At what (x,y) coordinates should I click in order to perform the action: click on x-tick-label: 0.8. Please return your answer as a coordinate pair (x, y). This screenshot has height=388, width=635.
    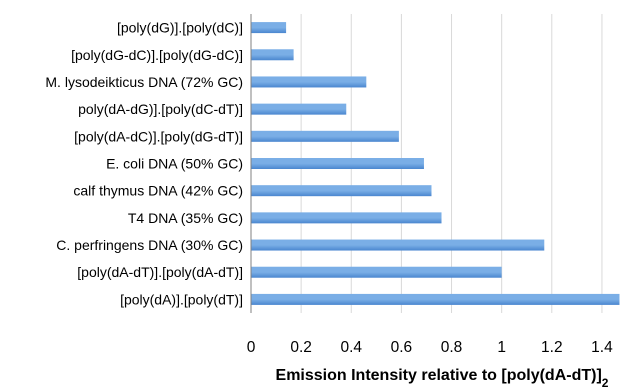
    Looking at the image, I should click on (452, 347).